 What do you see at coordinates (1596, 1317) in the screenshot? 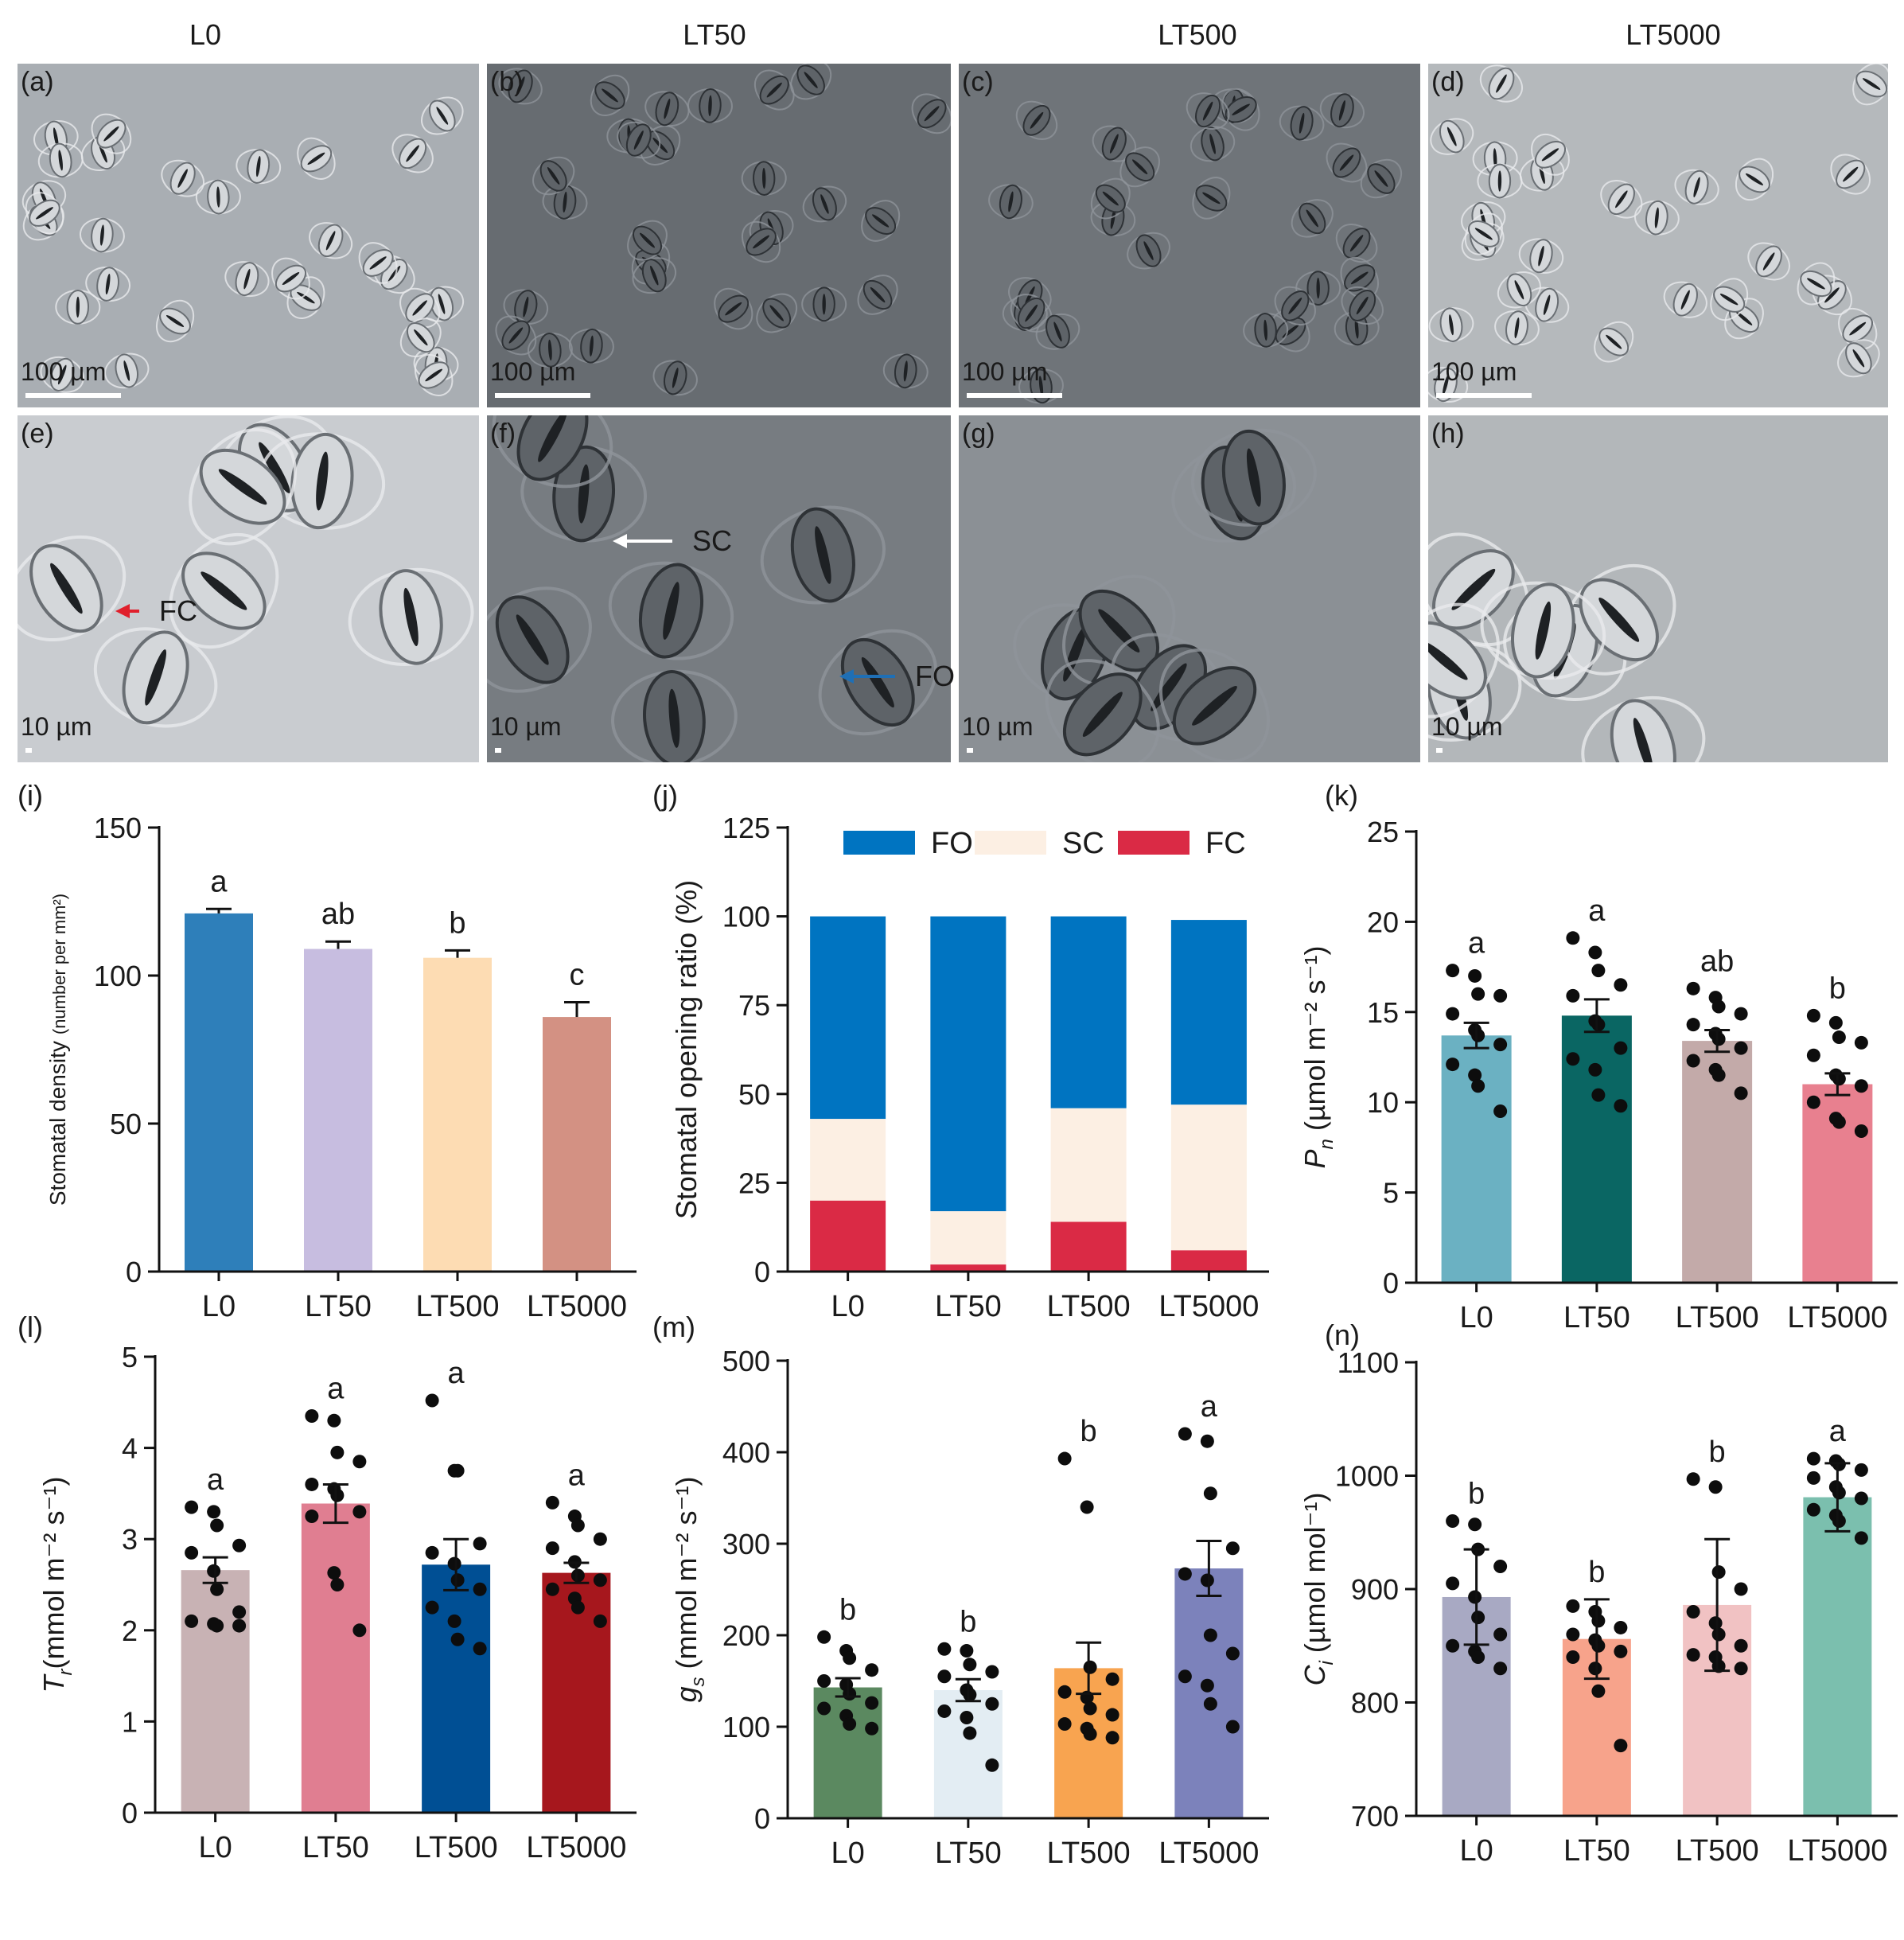
I see `x-tick-label: LT50` at bounding box center [1596, 1317].